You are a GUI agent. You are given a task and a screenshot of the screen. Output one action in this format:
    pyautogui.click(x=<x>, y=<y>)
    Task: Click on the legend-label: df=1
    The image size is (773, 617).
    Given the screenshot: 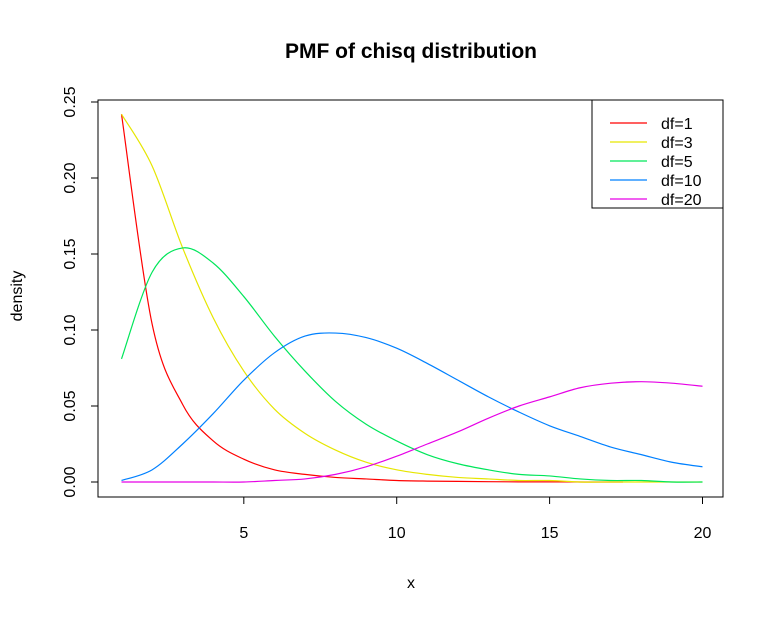 What is the action you would take?
    pyautogui.click(x=677, y=124)
    